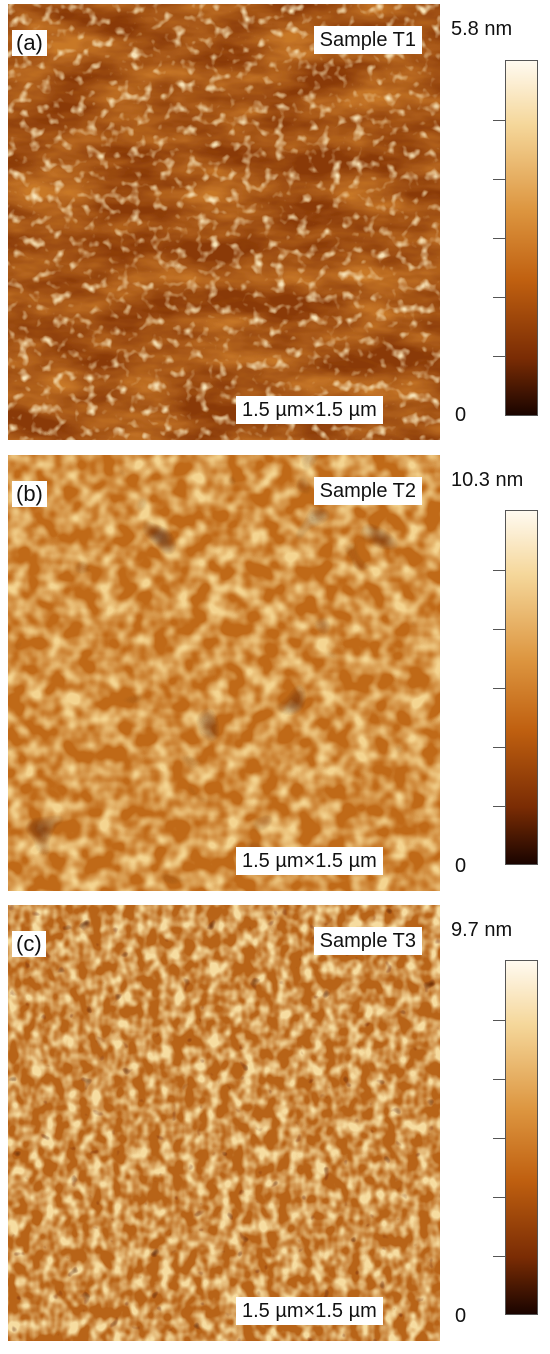 The width and height of the screenshot is (550, 1354). I want to click on colorbar-min-b: 0, so click(461, 866).